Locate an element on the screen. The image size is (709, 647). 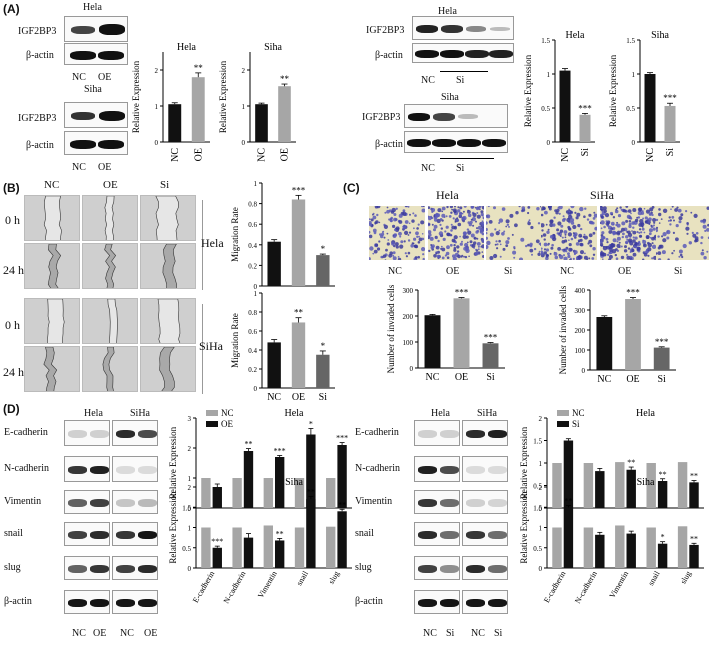
y-tick-label: 0.2 is located at coordinates (252, 266).